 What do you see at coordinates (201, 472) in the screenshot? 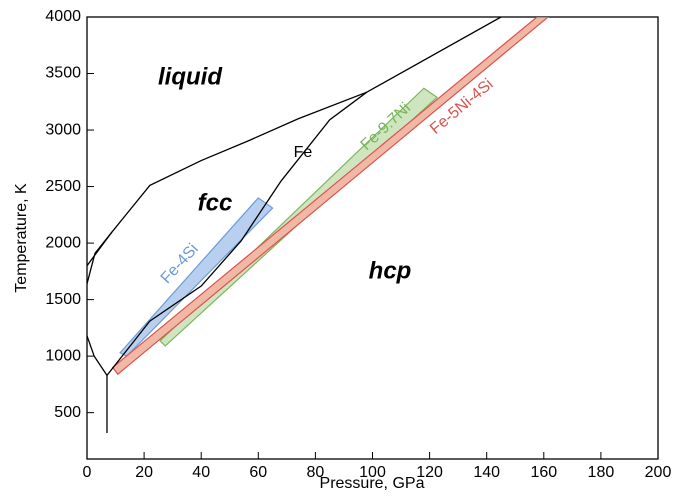
I see `x-tick-label: 40` at bounding box center [201, 472].